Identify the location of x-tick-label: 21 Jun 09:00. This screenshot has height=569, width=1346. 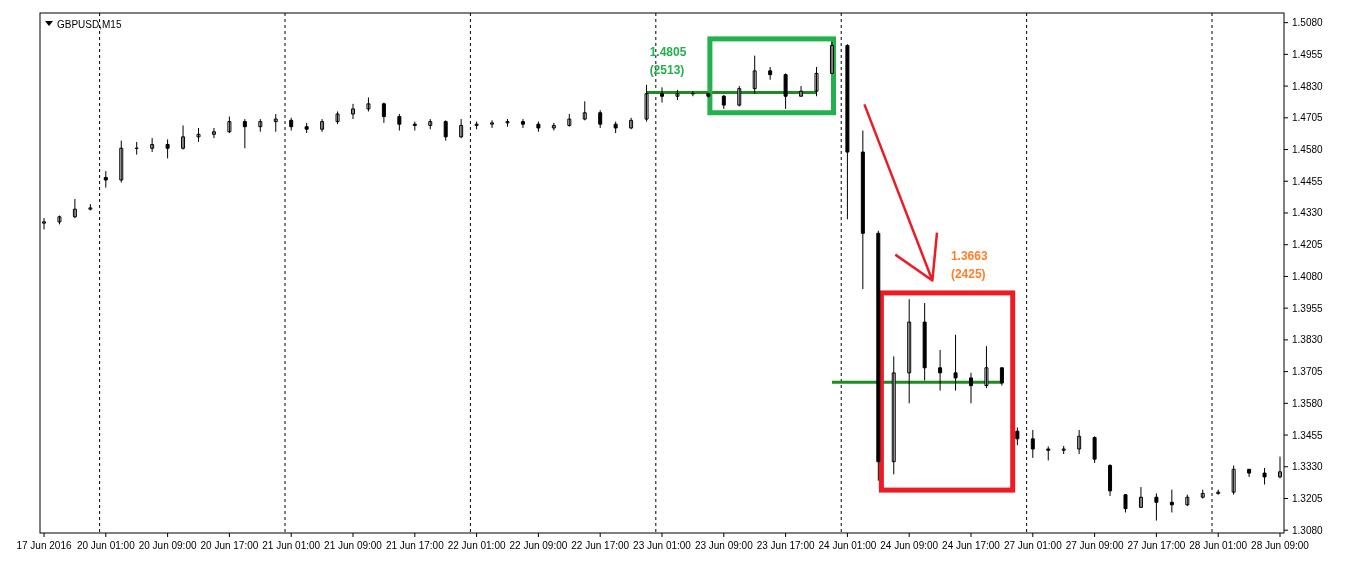
(353, 545).